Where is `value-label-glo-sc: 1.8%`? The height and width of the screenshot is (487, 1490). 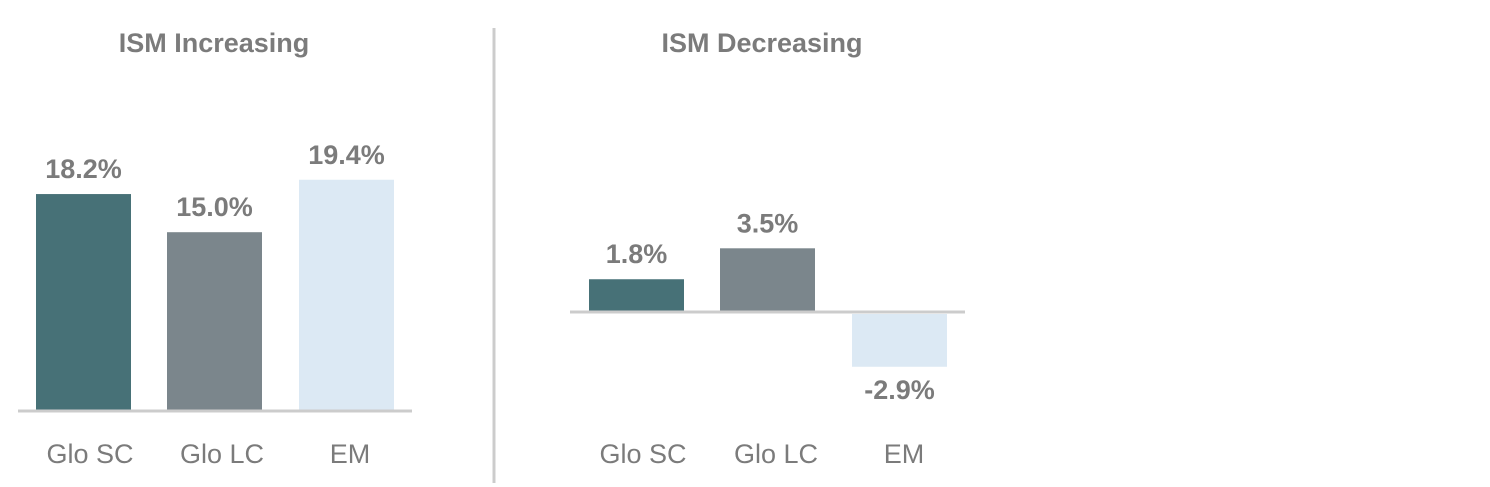
value-label-glo-sc: 1.8% is located at coordinates (637, 254).